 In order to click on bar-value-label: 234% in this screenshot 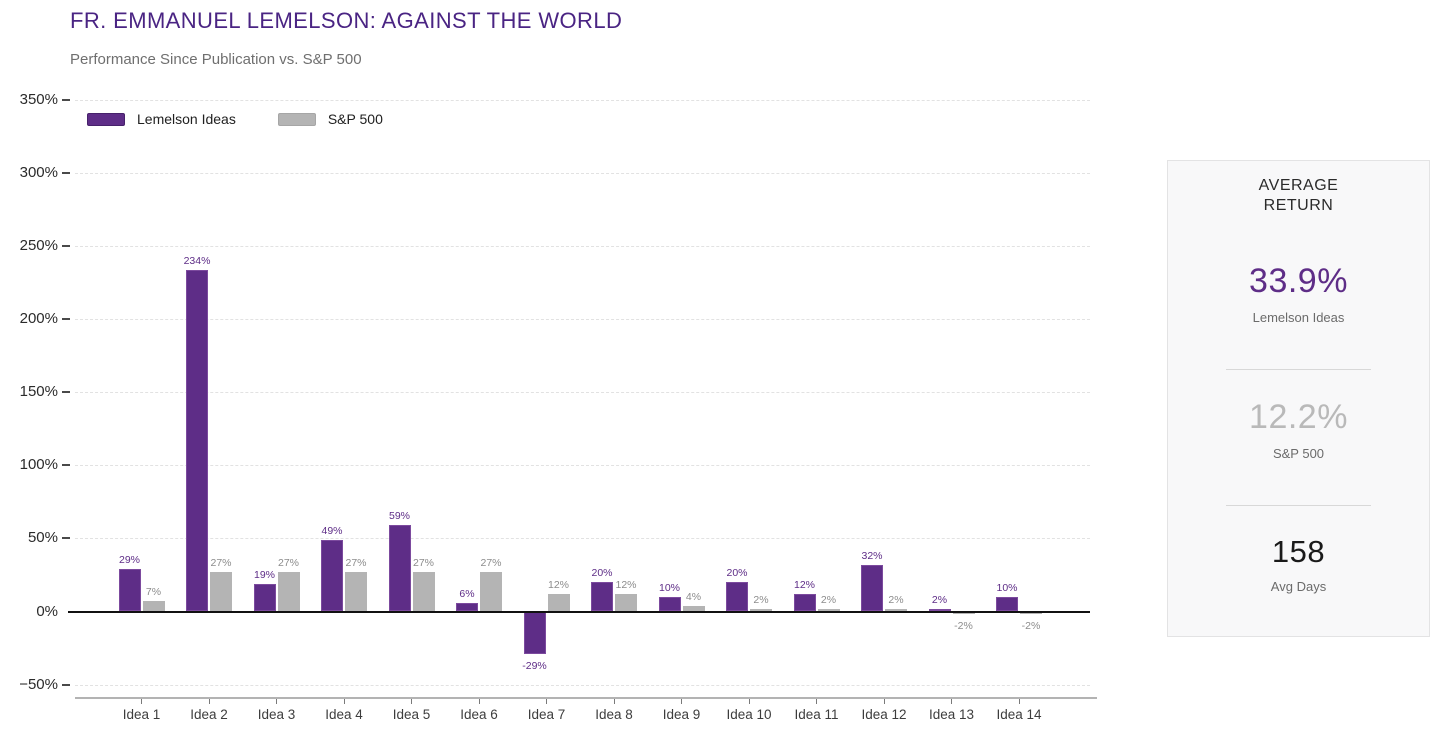, I will do `click(197, 260)`.